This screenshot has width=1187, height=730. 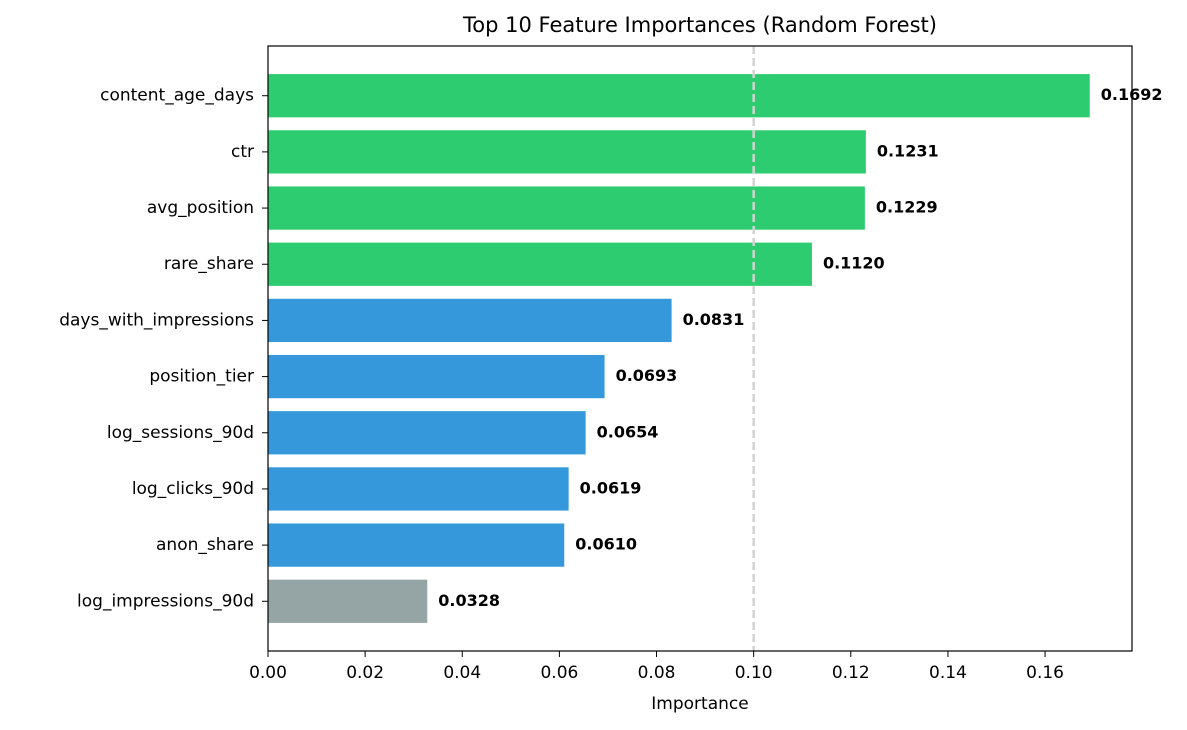 What do you see at coordinates (628, 431) in the screenshot?
I see `value-label: 0.0654` at bounding box center [628, 431].